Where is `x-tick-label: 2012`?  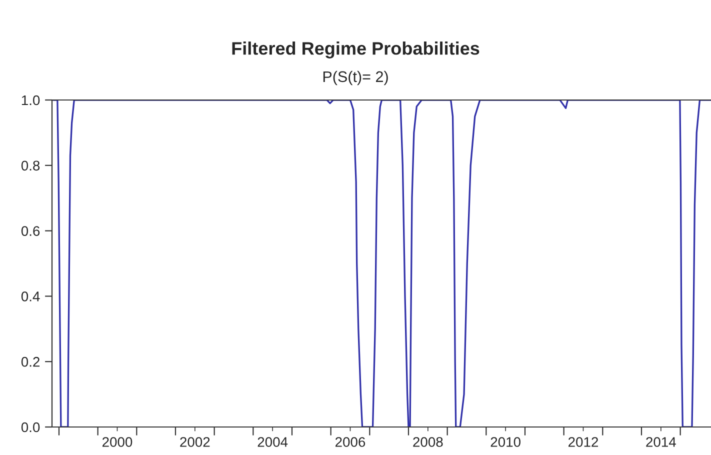
x-tick-label: 2012 is located at coordinates (583, 442).